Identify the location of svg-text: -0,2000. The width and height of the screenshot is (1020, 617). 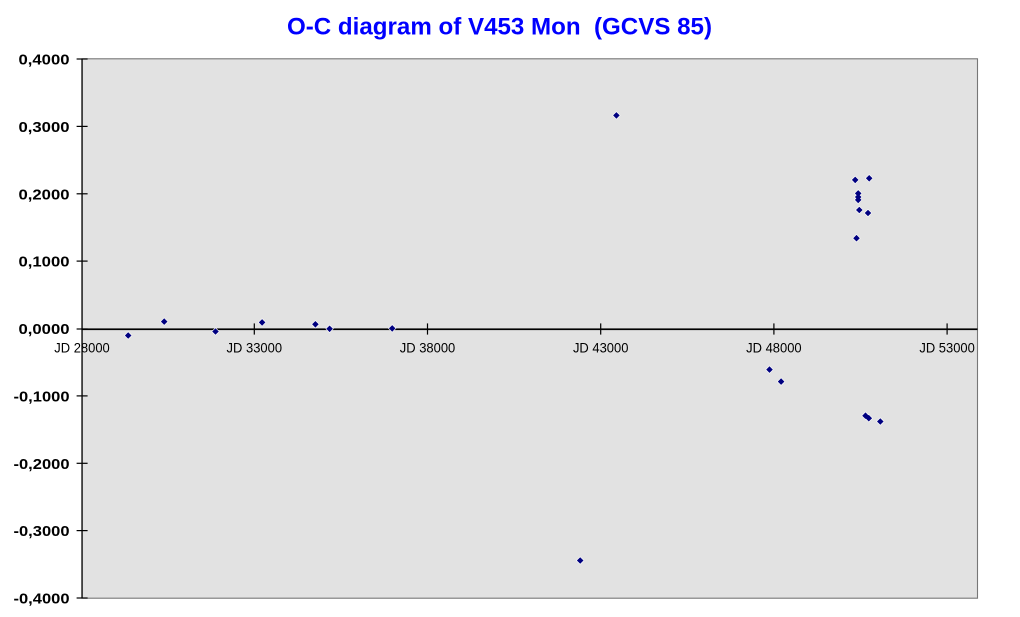
(42, 464).